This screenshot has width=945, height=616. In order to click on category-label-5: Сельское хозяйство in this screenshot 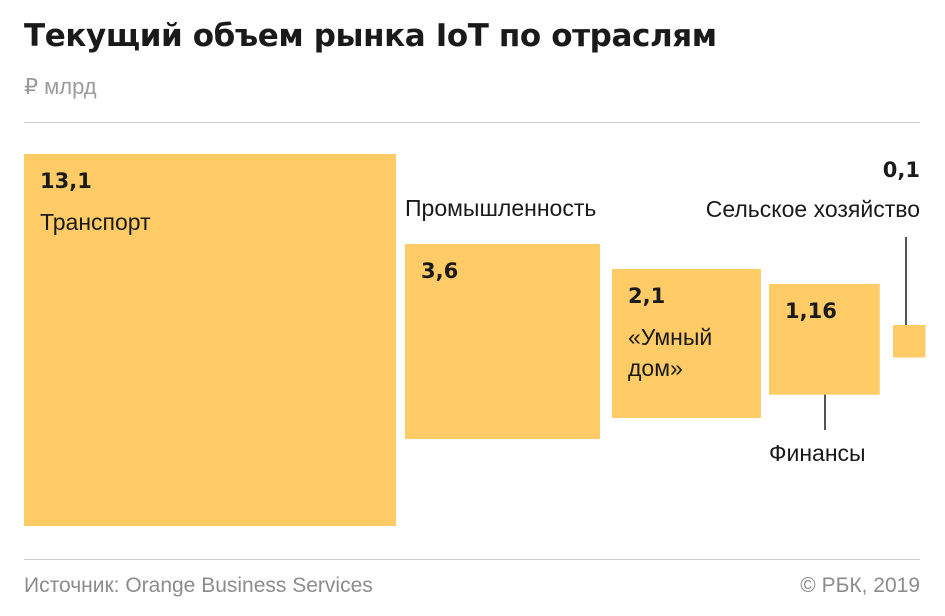, I will do `click(813, 209)`.